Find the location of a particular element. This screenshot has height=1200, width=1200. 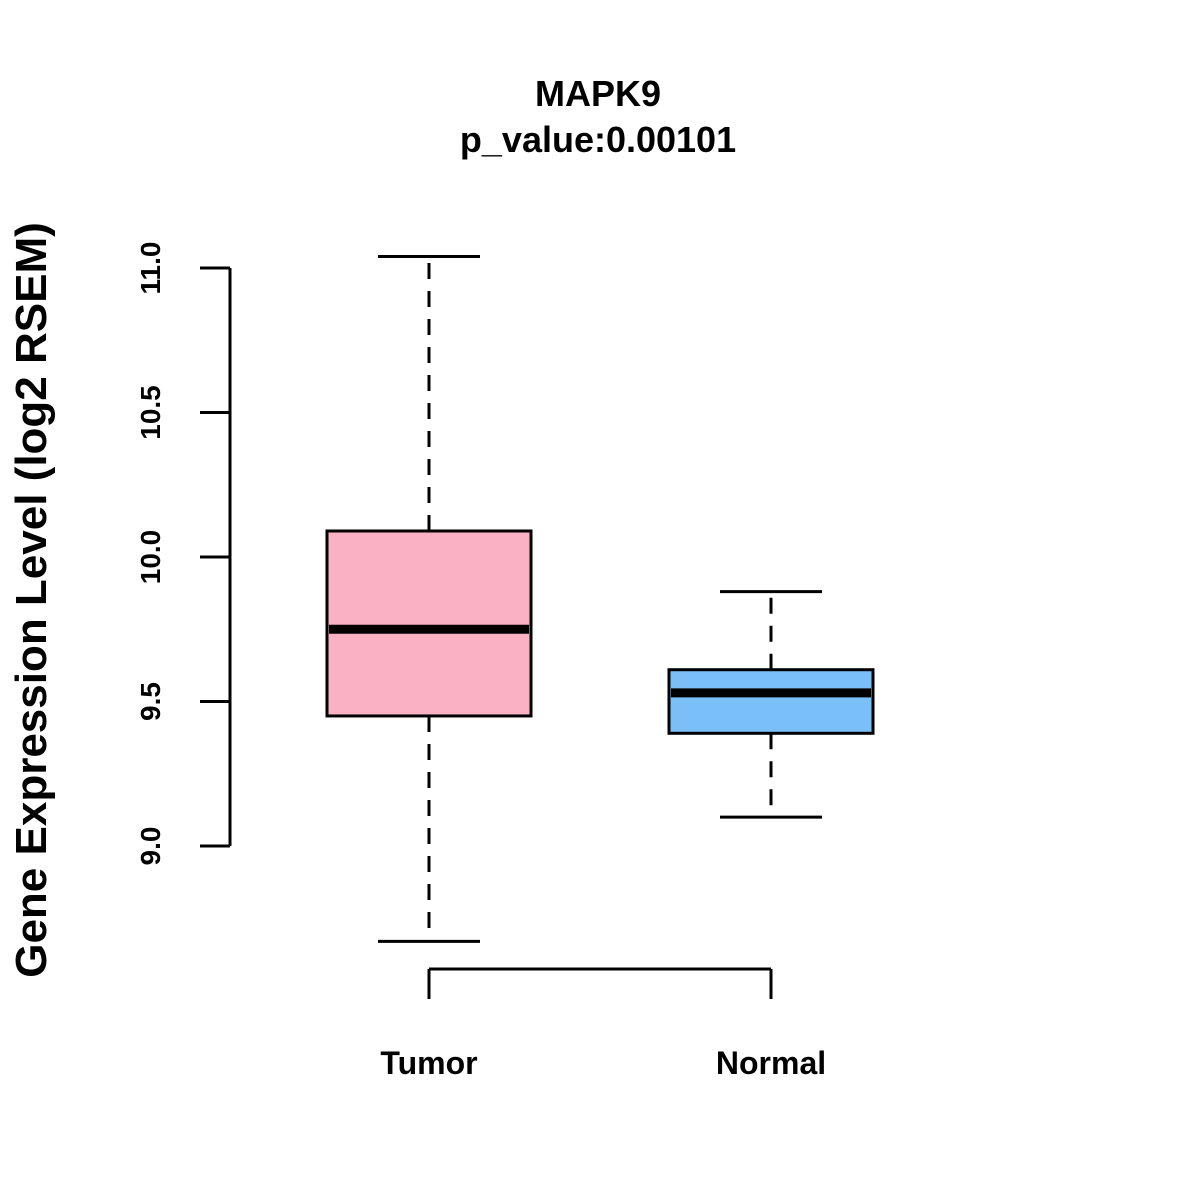

x-tick-label: Tumor is located at coordinates (428, 1063).